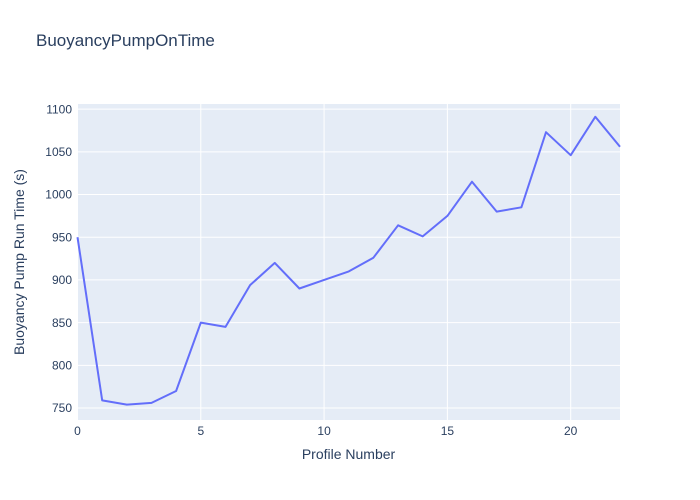  Describe the element at coordinates (448, 431) in the screenshot. I see `x-tick-label: 15` at that location.